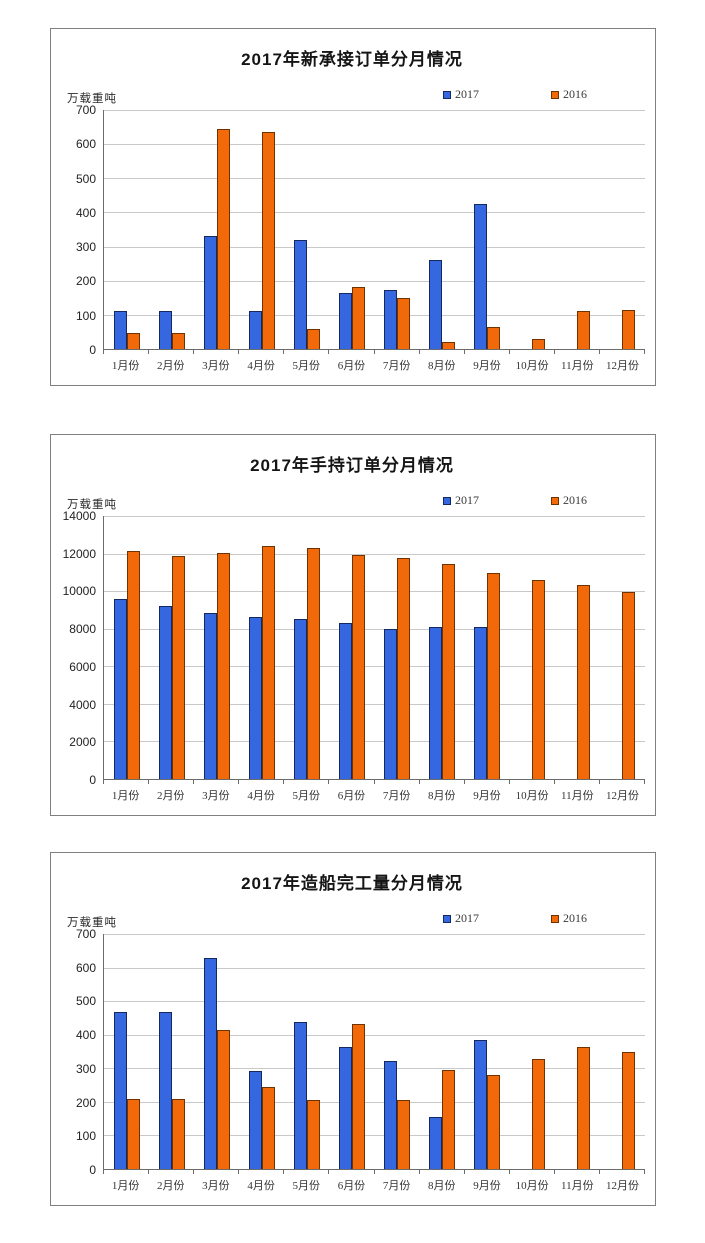  Describe the element at coordinates (125, 1186) in the screenshot. I see `x-tick-label: 1月份` at that location.